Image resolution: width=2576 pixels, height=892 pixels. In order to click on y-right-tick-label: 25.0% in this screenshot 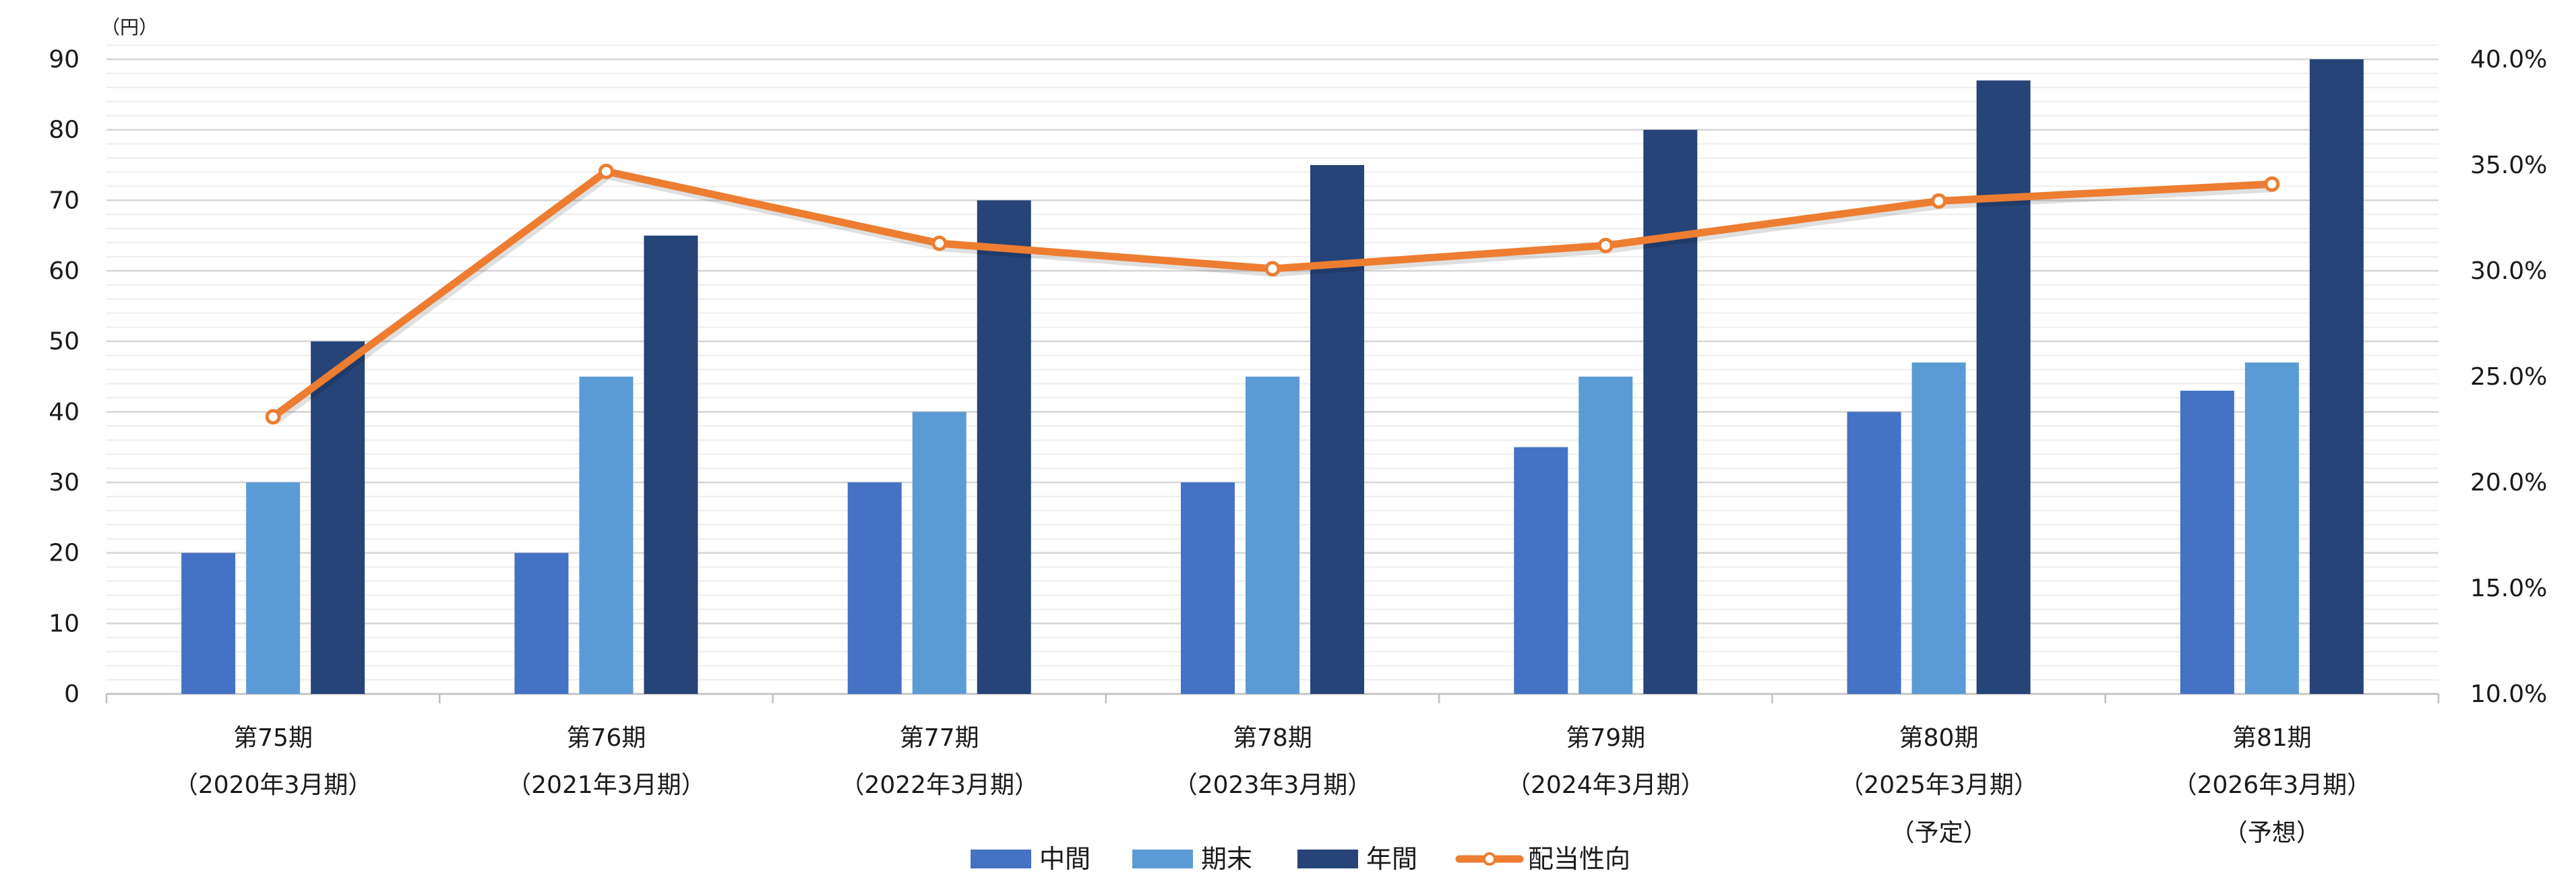, I will do `click(2509, 377)`.